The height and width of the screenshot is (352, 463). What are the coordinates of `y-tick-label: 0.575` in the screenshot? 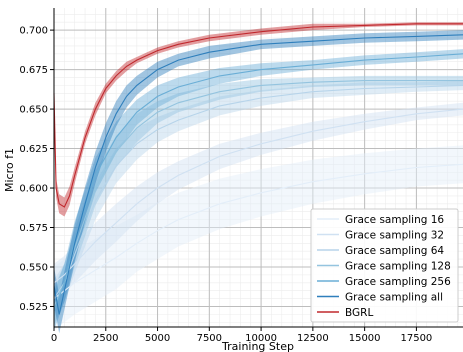 It's located at (33, 228).